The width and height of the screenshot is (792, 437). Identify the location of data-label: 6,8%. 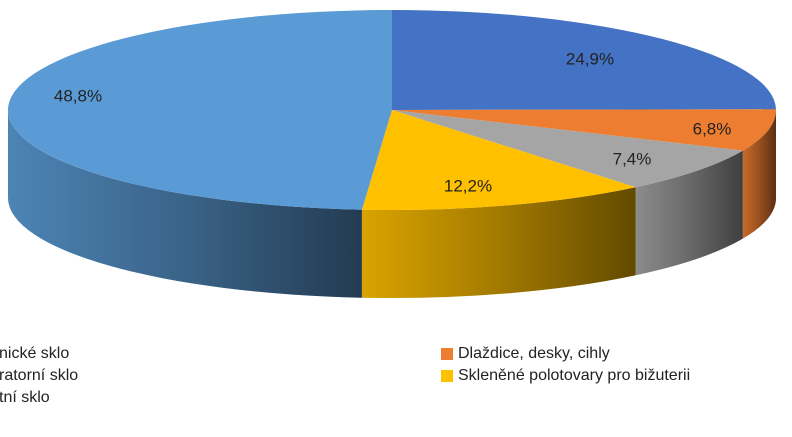
(712, 128).